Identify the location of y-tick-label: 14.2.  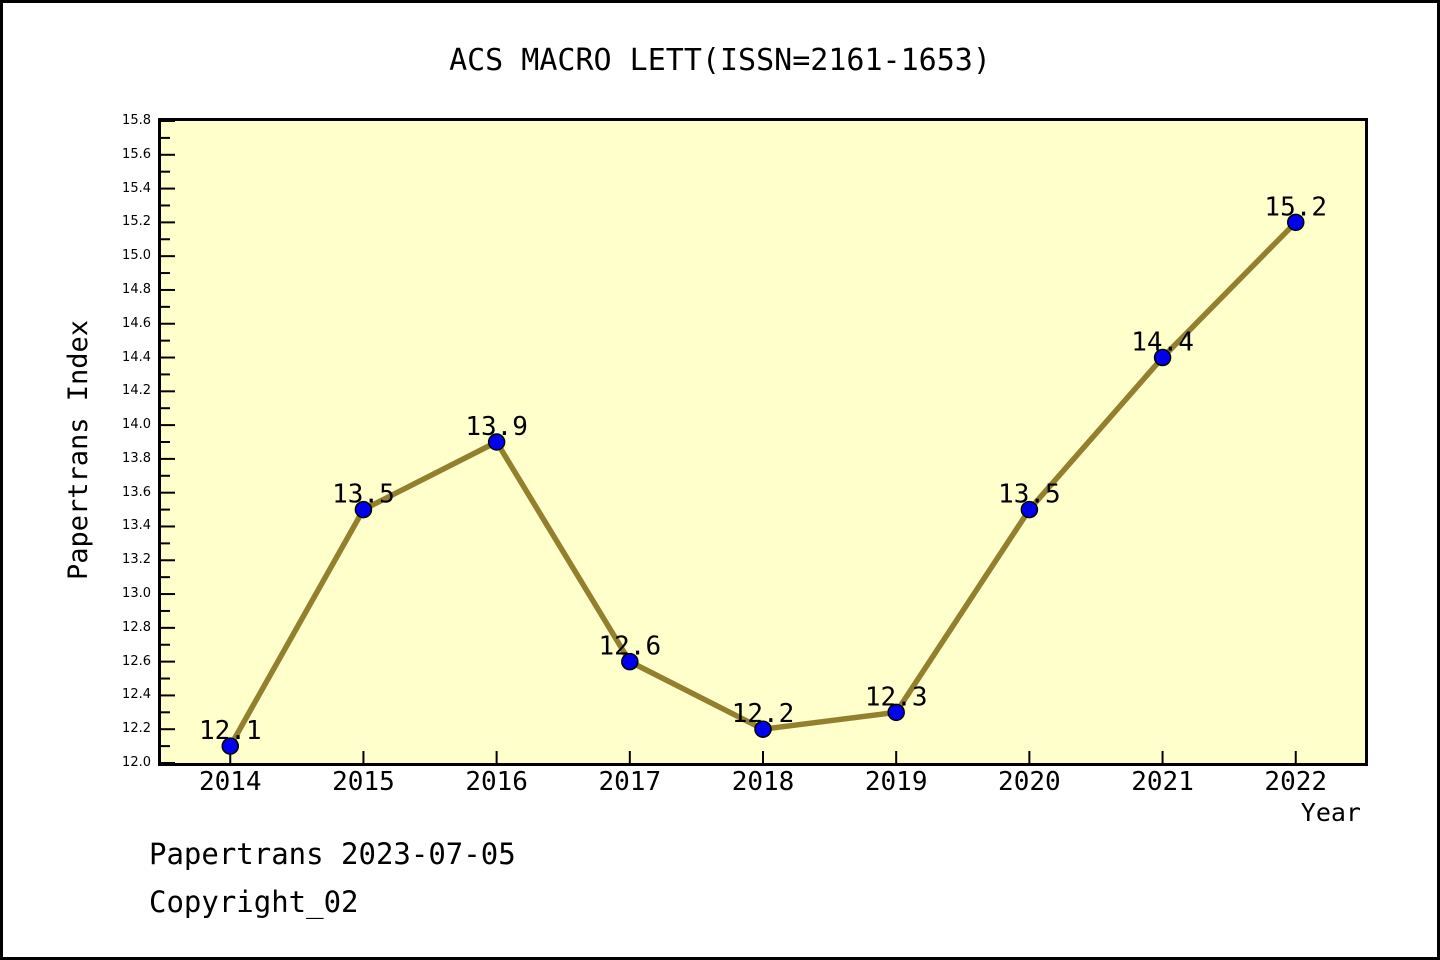
(136, 391).